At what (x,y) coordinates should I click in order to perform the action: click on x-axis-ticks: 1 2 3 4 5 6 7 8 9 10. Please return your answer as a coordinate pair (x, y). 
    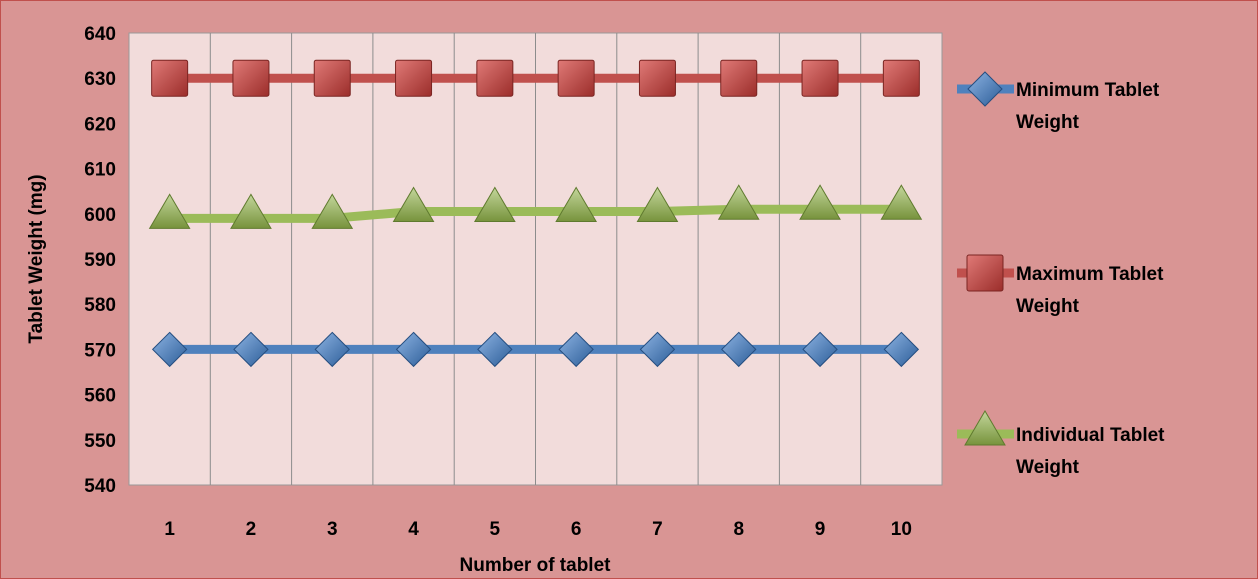
    Looking at the image, I should click on (538, 529).